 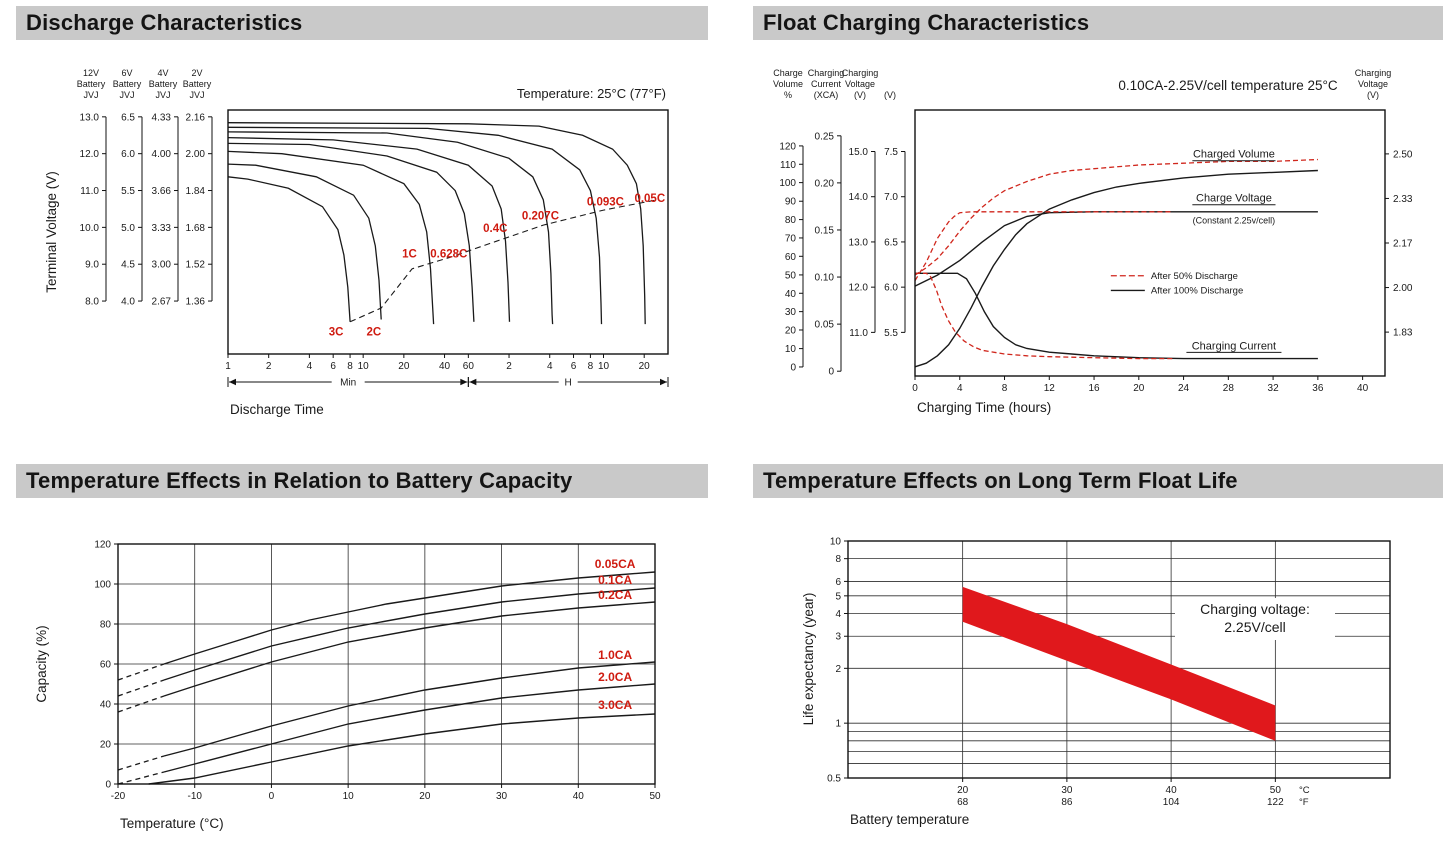 What do you see at coordinates (825, 136) in the screenshot?
I see `axis-tick-label: 0.25` at bounding box center [825, 136].